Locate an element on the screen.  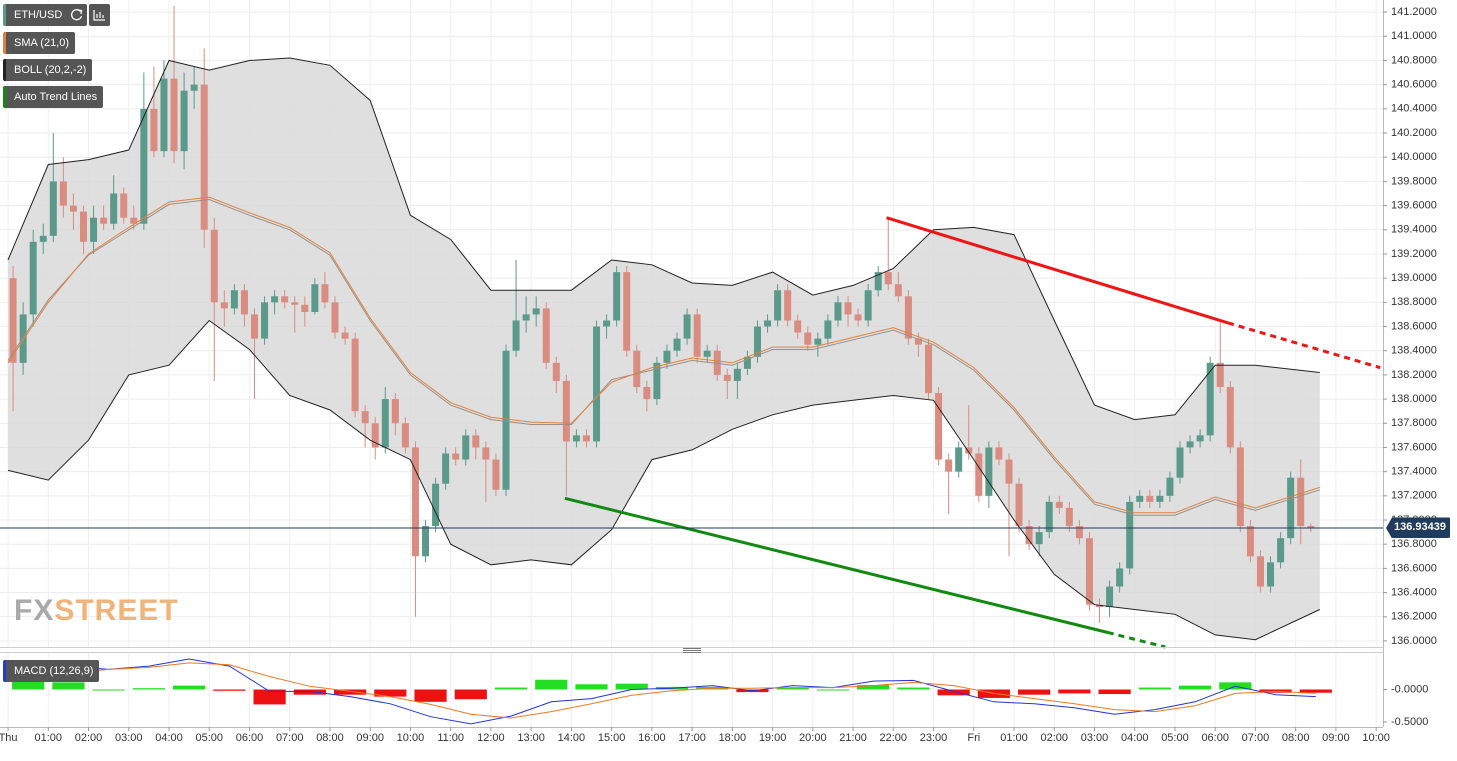
x-tick-label: 21:00 is located at coordinates (853, 738).